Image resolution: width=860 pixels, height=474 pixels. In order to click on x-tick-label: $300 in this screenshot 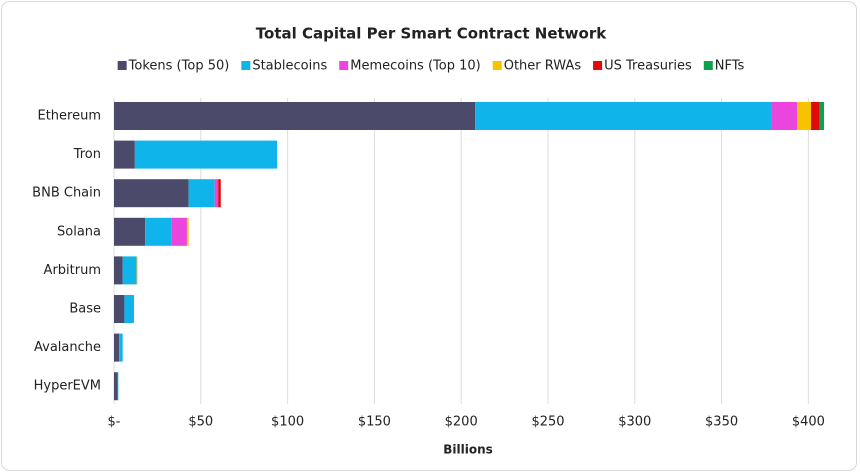, I will do `click(634, 422)`.